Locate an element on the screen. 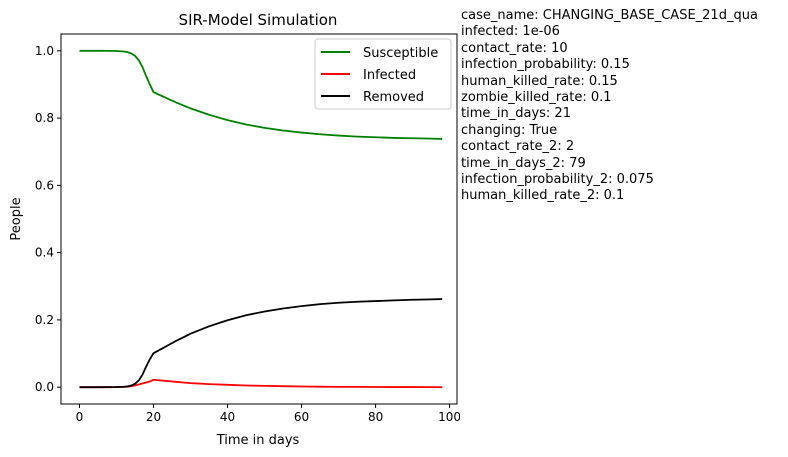 The image size is (788, 457). x-tick-label: 60 is located at coordinates (301, 417).